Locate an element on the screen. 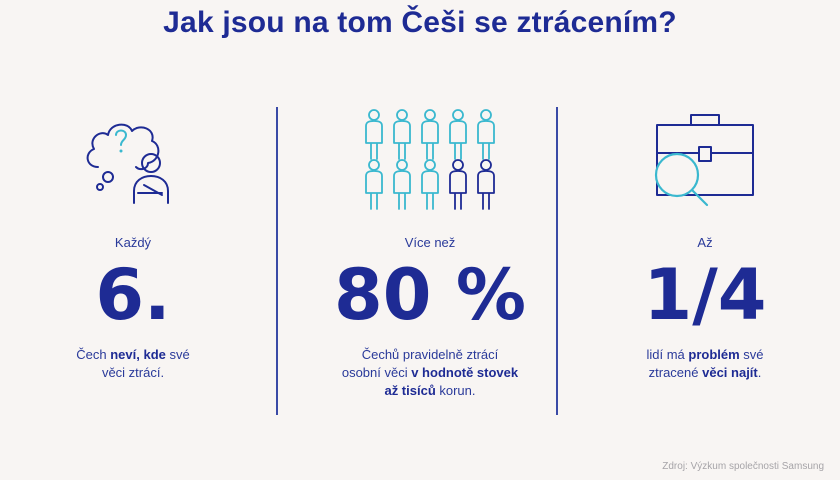 This screenshot has width=840, height=480. stat-value: 6. is located at coordinates (133, 295).